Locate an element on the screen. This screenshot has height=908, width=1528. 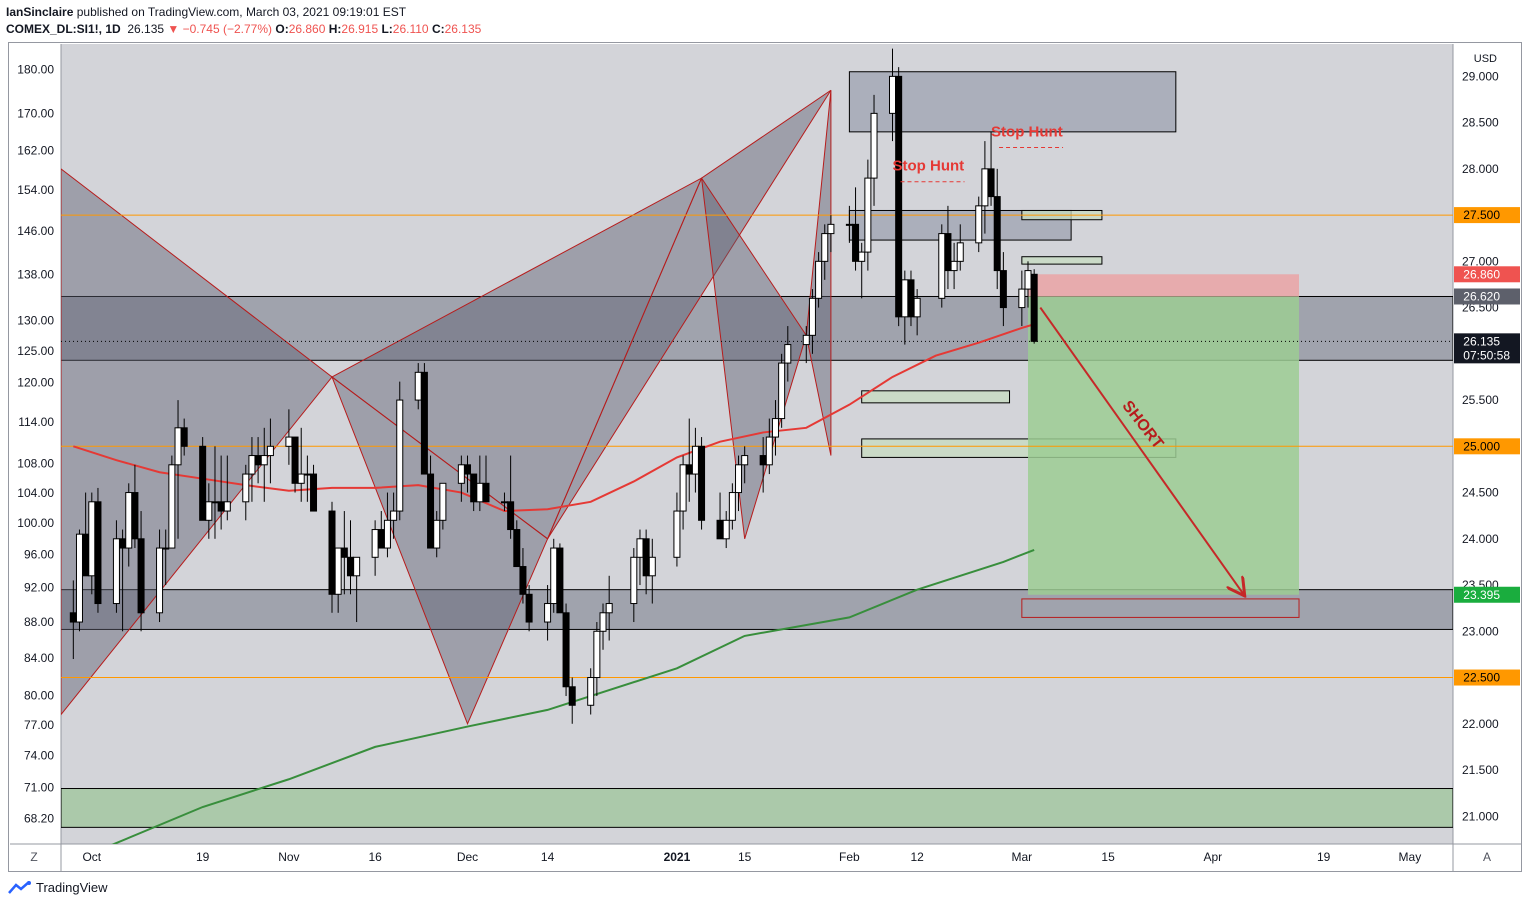
open-label: O: is located at coordinates (282, 29).